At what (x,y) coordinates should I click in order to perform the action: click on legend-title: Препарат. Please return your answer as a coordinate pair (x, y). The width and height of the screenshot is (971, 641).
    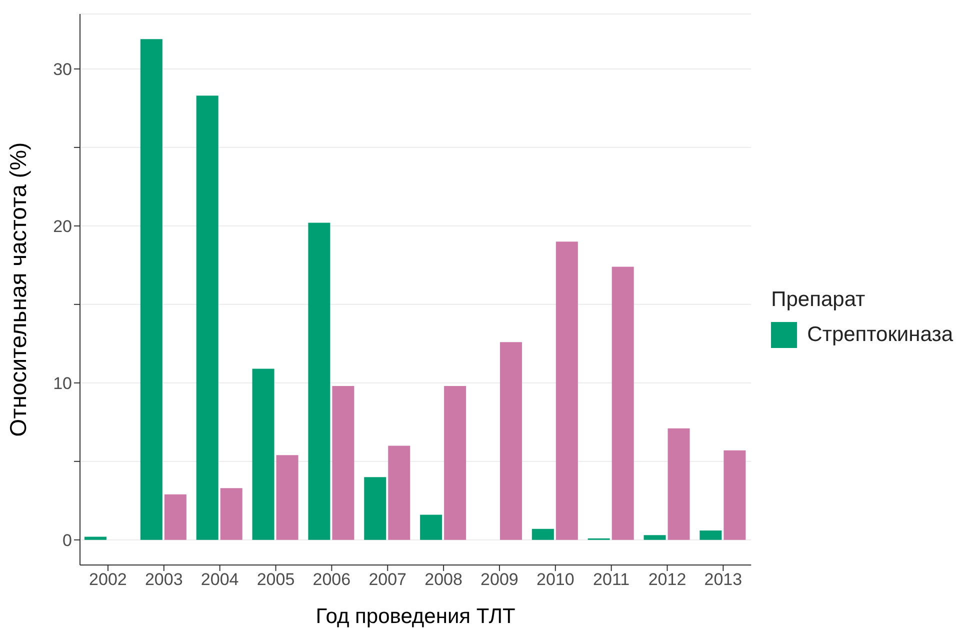
    Looking at the image, I should click on (818, 300).